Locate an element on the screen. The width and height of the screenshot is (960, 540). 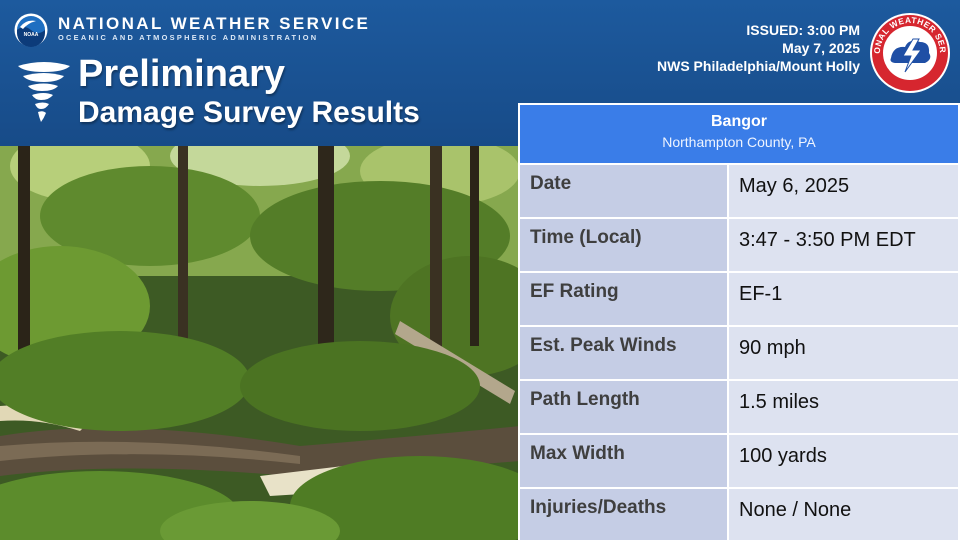
row-value-cell: 100 yards is located at coordinates (843, 461).